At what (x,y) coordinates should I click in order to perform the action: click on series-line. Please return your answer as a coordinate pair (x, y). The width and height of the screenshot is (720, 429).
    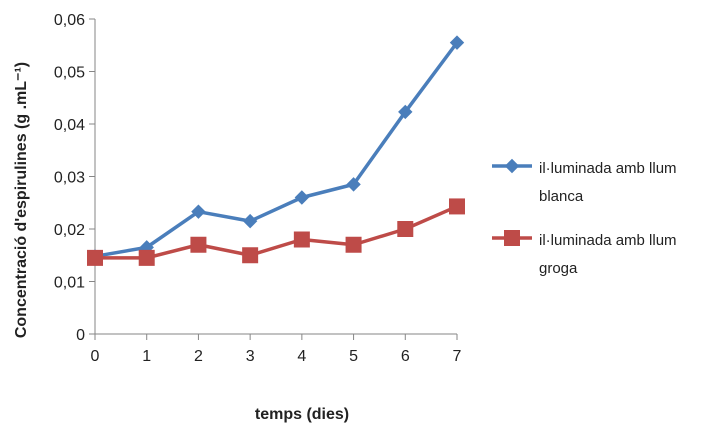
    Looking at the image, I should click on (276, 232).